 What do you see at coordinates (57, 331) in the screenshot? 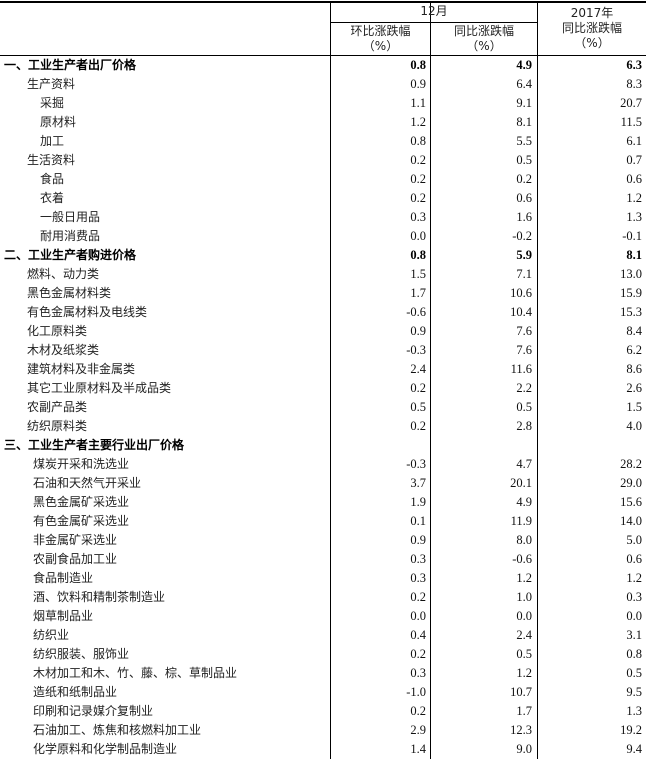
I see `row-label: 化工原料类` at bounding box center [57, 331].